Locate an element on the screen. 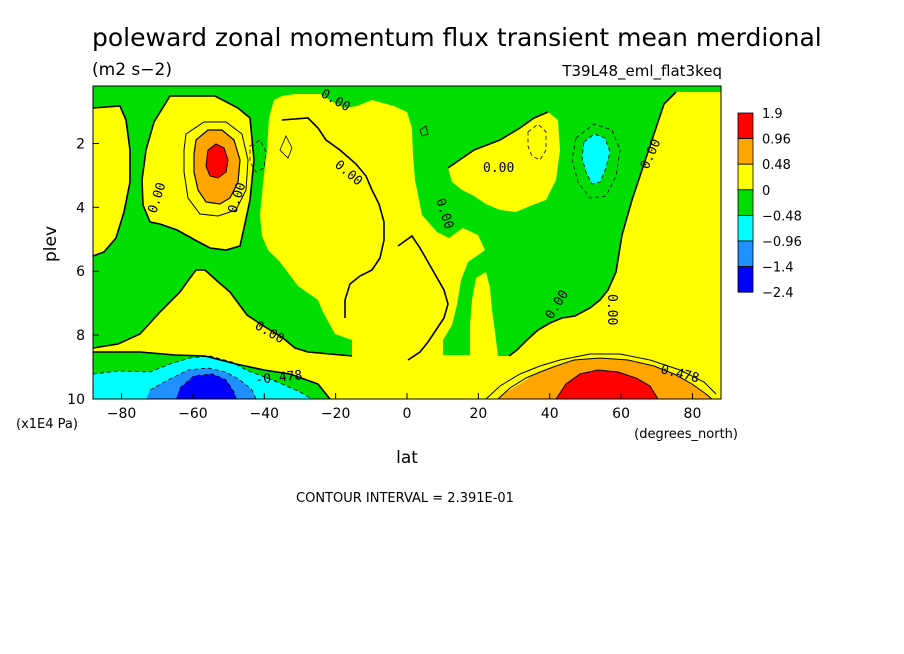 The image size is (904, 654). x-tick-label: −40 is located at coordinates (264, 414).